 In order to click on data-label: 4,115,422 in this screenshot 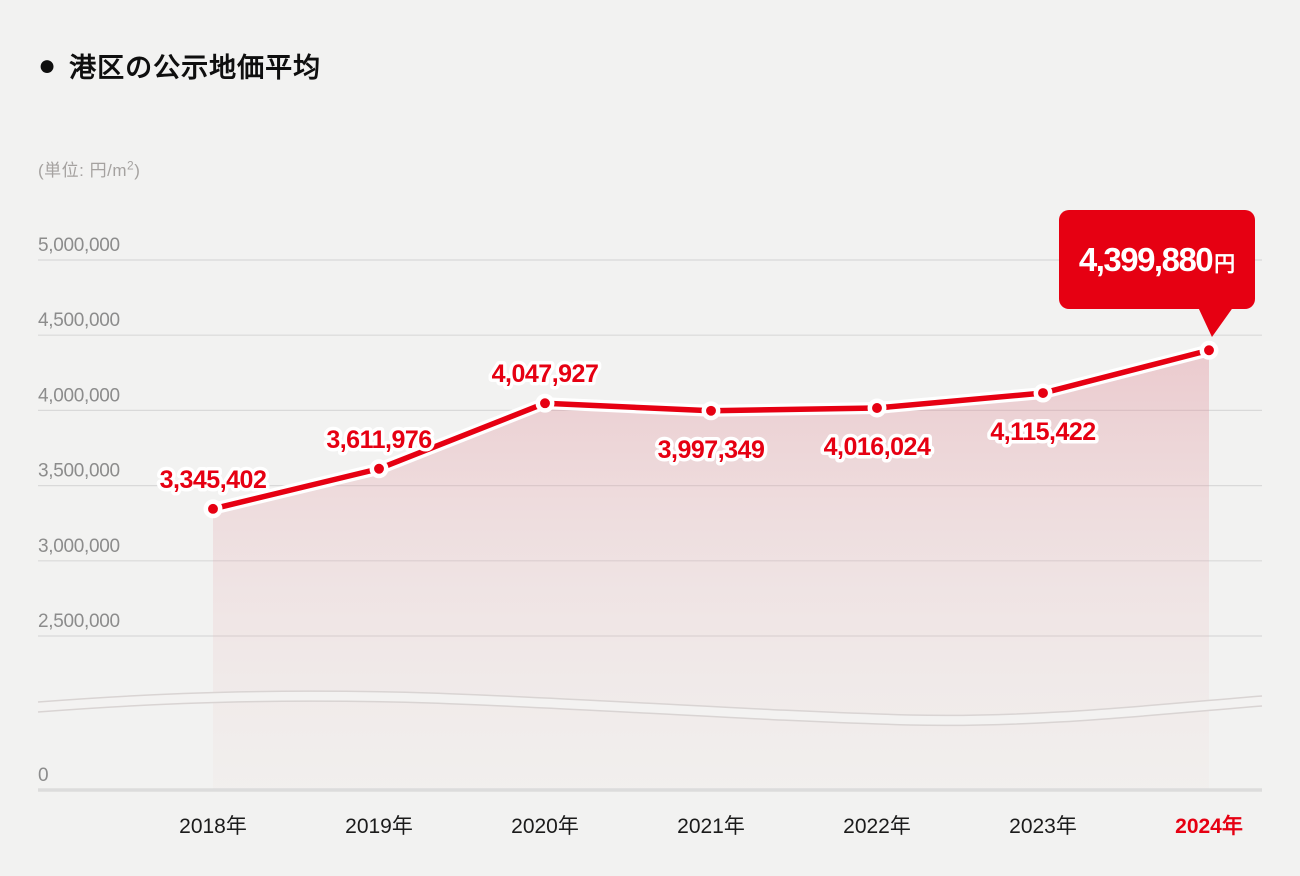, I will do `click(1042, 432)`.